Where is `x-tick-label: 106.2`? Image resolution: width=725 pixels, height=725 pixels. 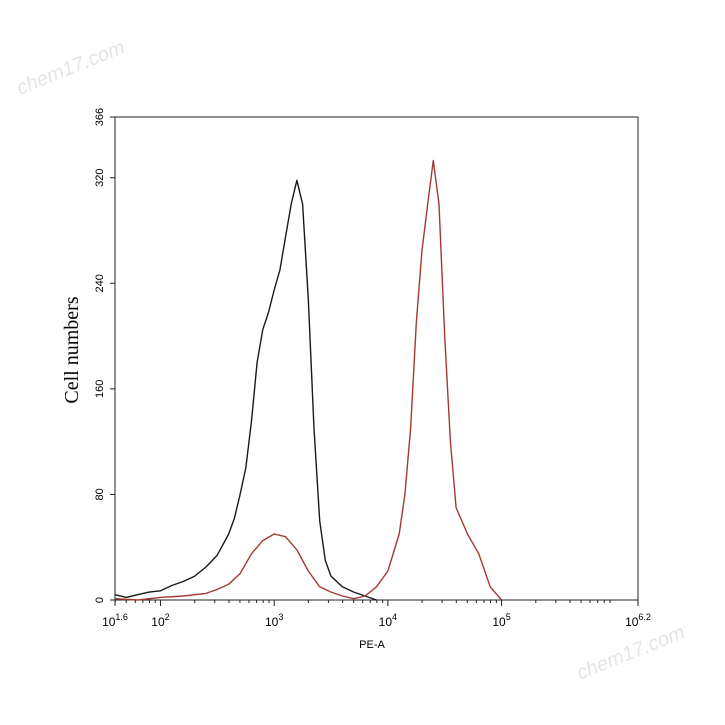 x-tick-label: 106.2 is located at coordinates (638, 620).